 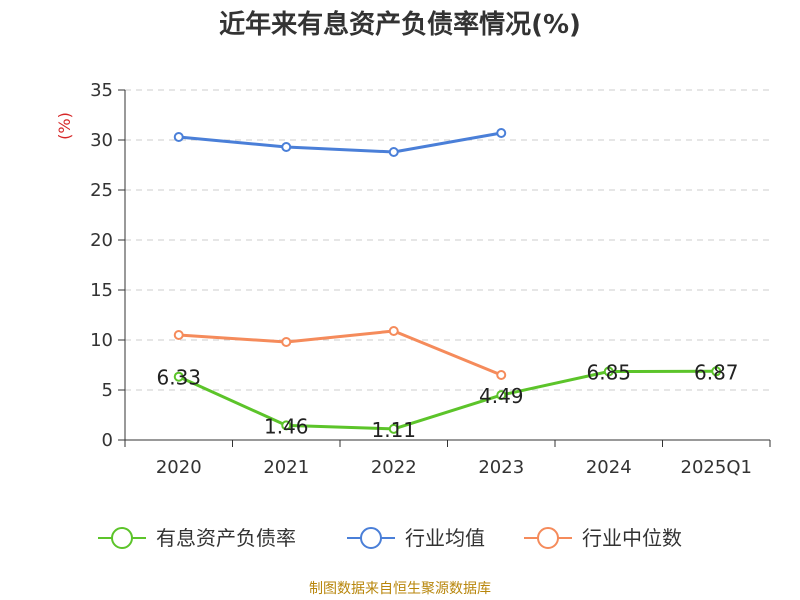 I want to click on y-axis-unit-label: (%), so click(x=64, y=126).